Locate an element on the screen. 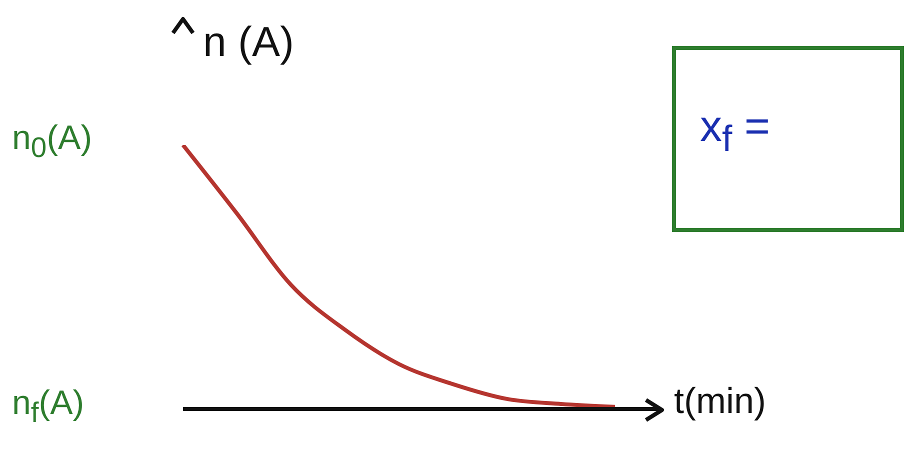  x-axis-title: t(min) is located at coordinates (720, 400).